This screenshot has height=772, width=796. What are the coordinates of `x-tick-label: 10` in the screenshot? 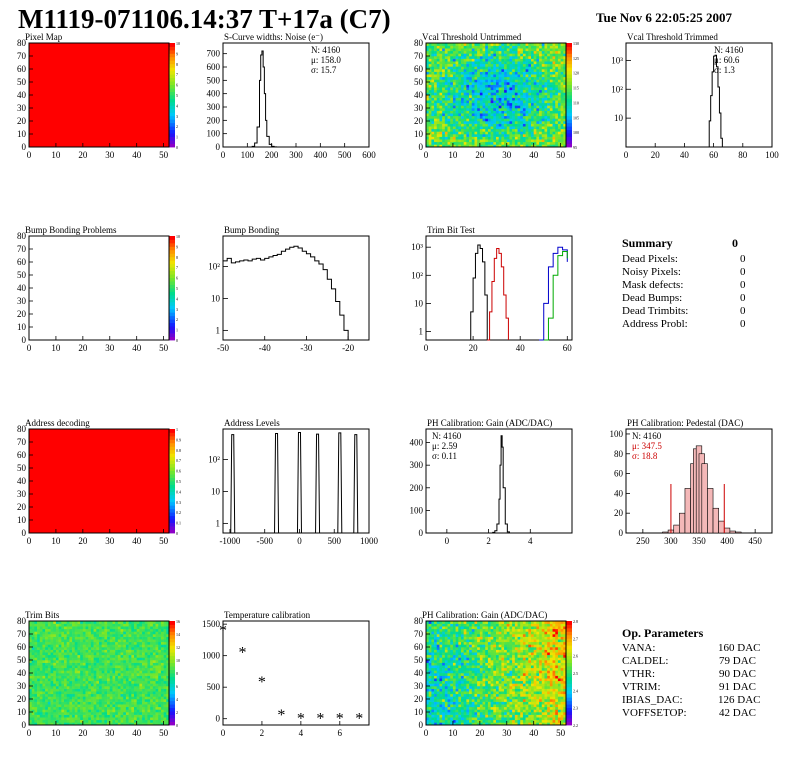 It's located at (56, 155).